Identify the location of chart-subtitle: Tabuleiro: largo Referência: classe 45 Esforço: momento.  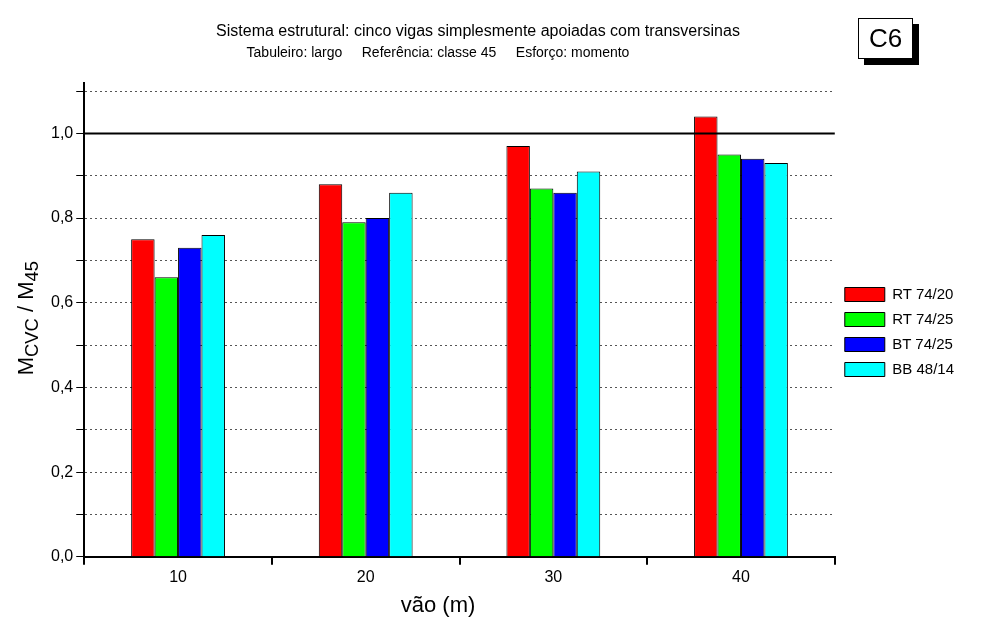
(438, 52).